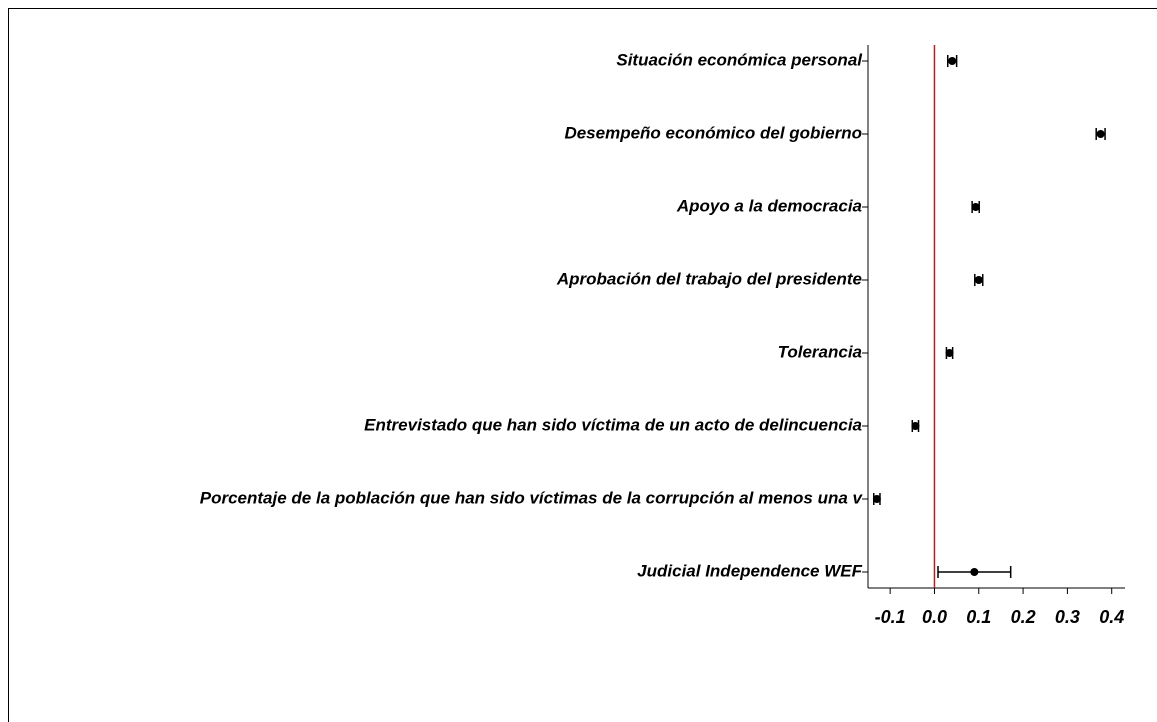 Image resolution: width=1157 pixels, height=722 pixels. I want to click on x-tick-label: 0.4, so click(1111, 617).